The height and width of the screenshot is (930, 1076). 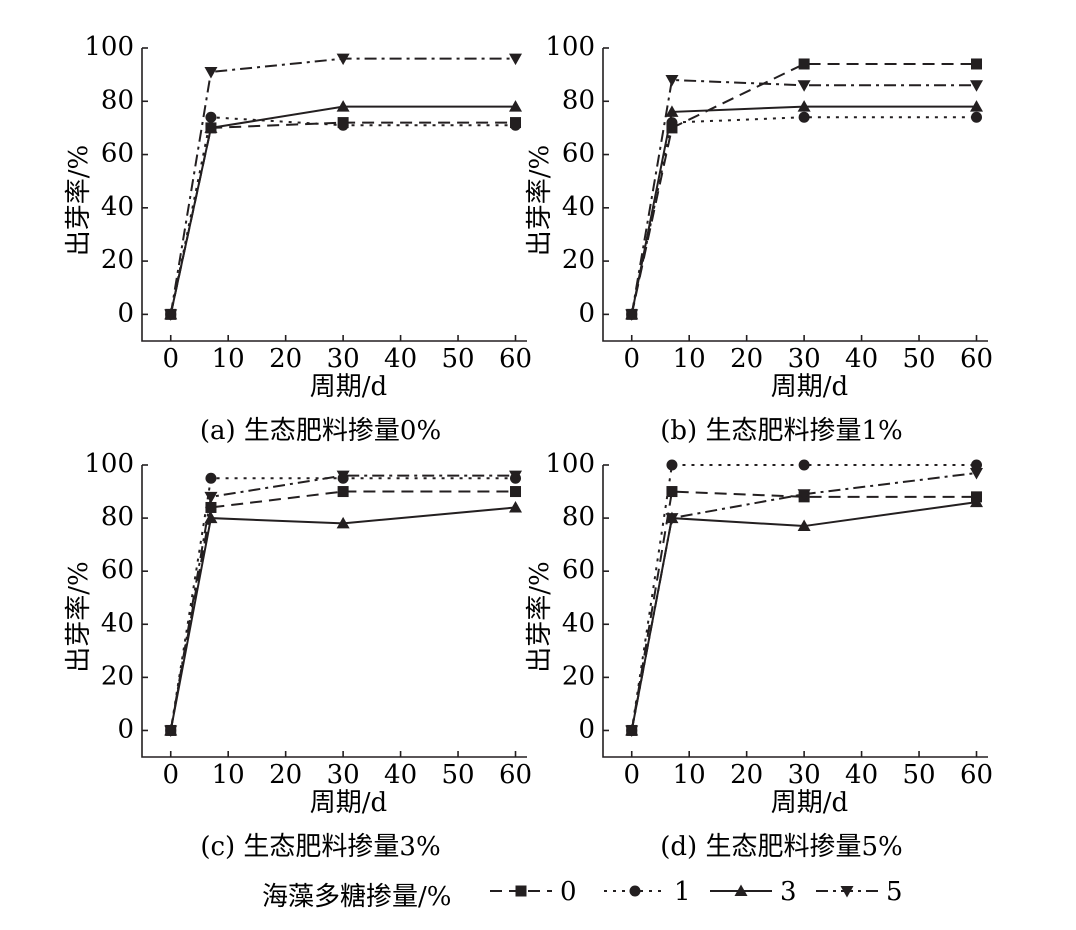 I want to click on legend-title: 海藻多糖掺量/%, so click(x=356, y=897).